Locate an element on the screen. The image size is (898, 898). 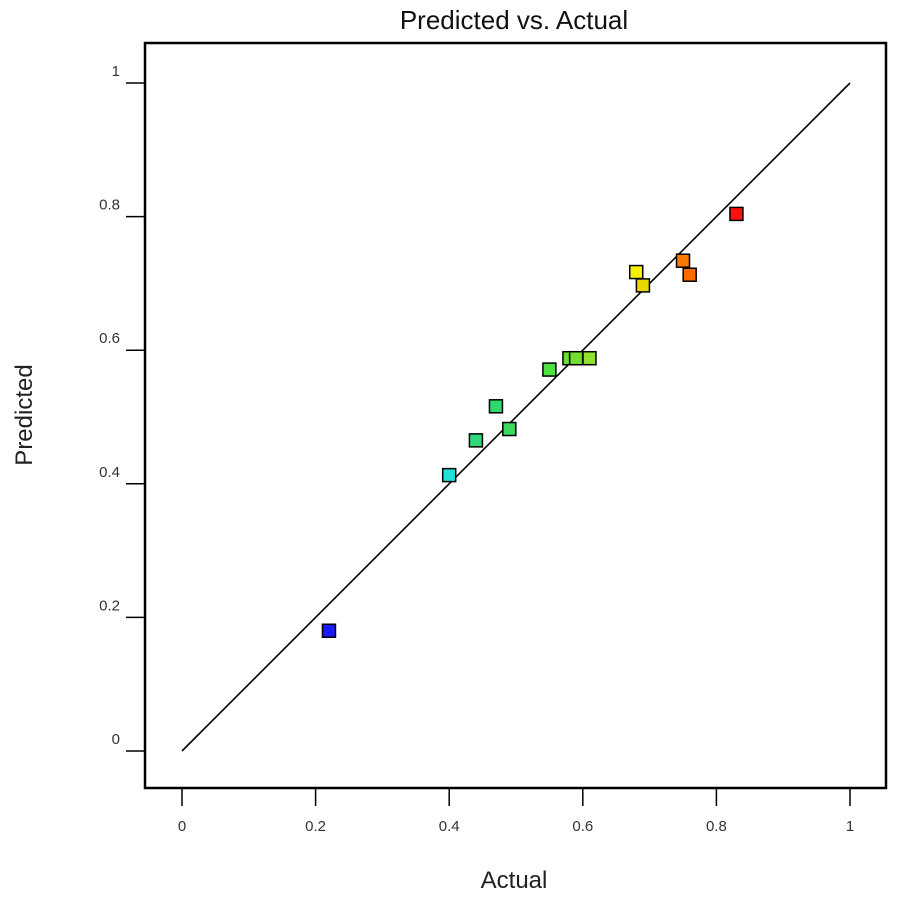
y-axis: 0 0.2 0.4 0.6 0.8 1 is located at coordinates (122, 407).